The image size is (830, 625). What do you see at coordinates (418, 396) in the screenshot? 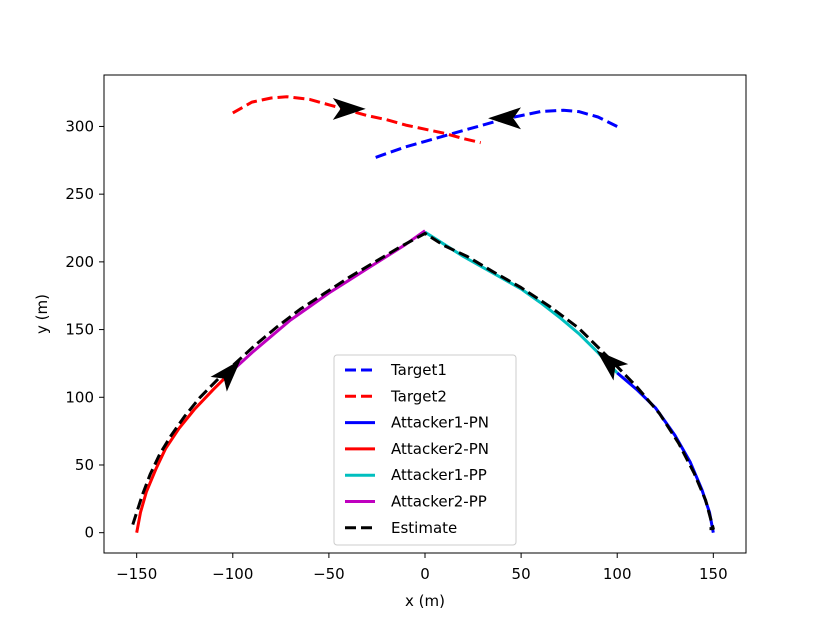
I see `legend-label-target2: Target2` at bounding box center [418, 396].